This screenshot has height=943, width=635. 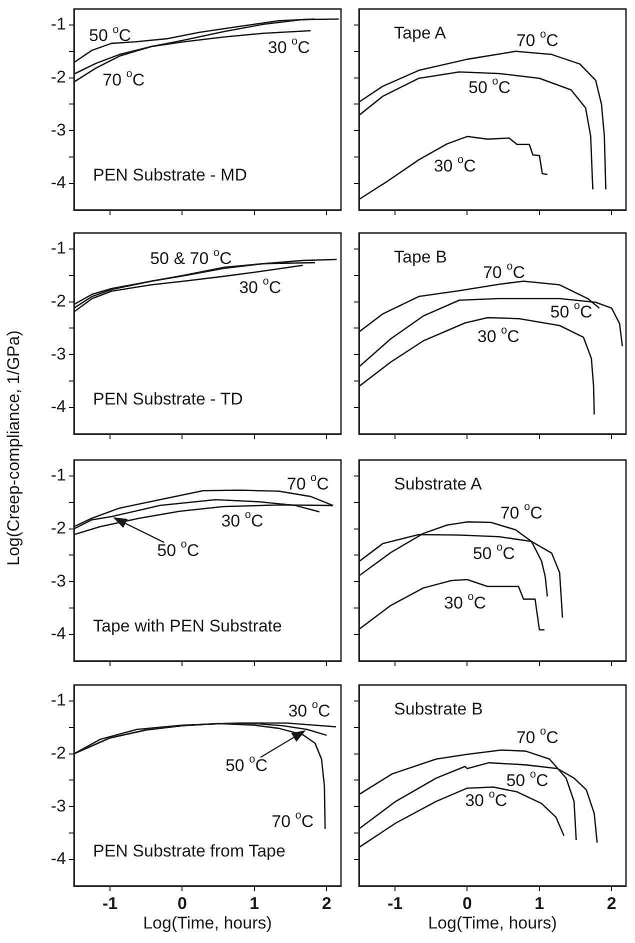 I want to click on text: Tape with PEN Substrate, so click(x=187, y=626).